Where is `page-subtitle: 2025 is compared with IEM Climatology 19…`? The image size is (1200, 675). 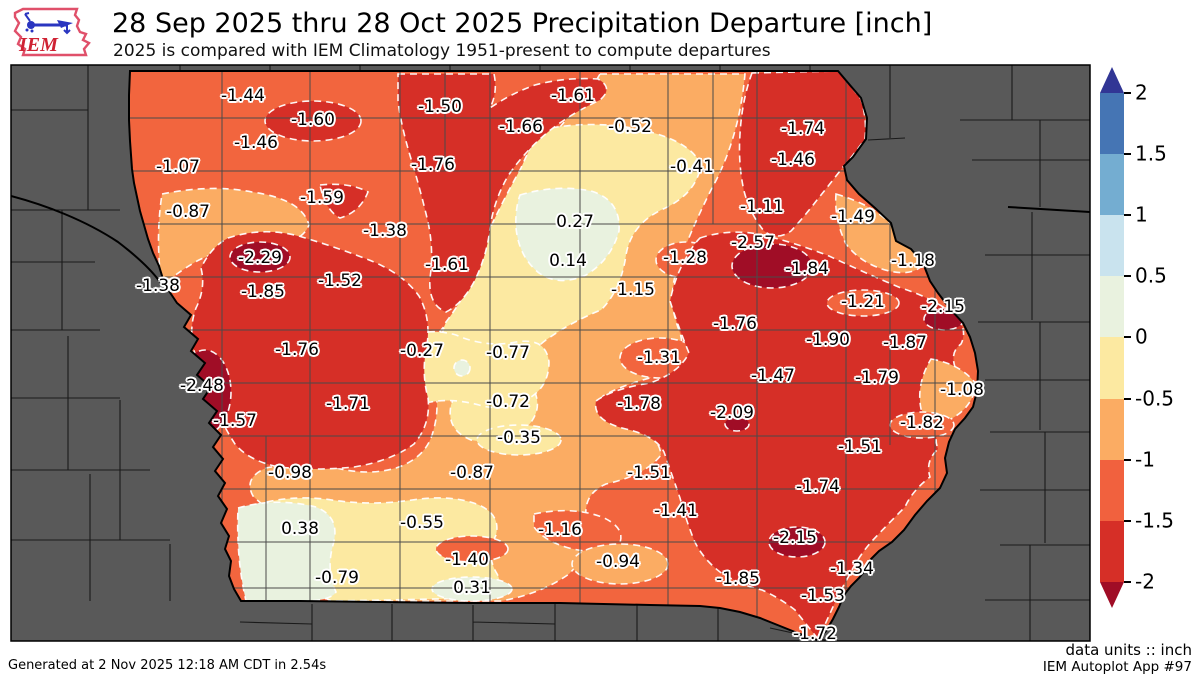
page-subtitle: 2025 is compared with IEM Climatology 19… is located at coordinates (442, 51).